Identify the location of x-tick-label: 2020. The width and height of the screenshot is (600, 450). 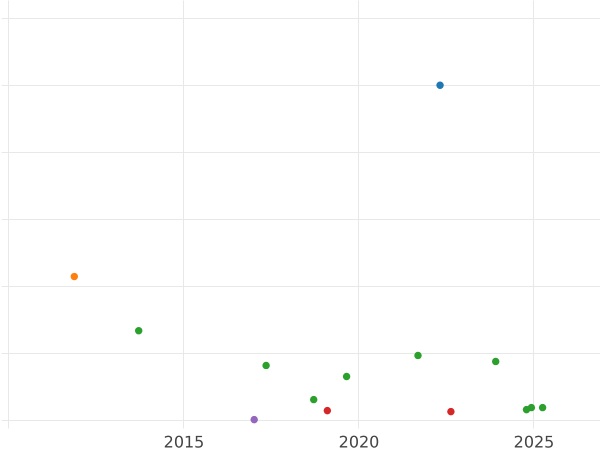
(359, 441).